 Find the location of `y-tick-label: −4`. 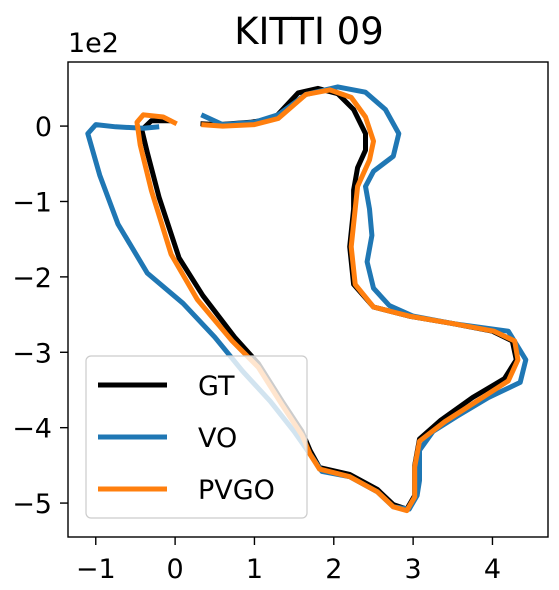

y-tick-label: −4 is located at coordinates (32, 429).